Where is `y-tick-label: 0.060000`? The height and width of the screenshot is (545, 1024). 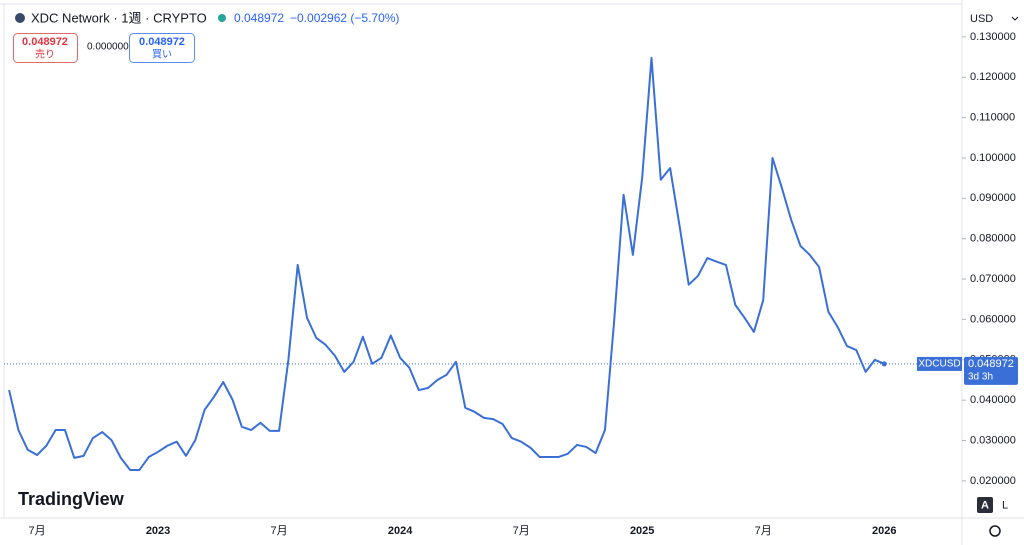
y-tick-label: 0.060000 is located at coordinates (993, 319).